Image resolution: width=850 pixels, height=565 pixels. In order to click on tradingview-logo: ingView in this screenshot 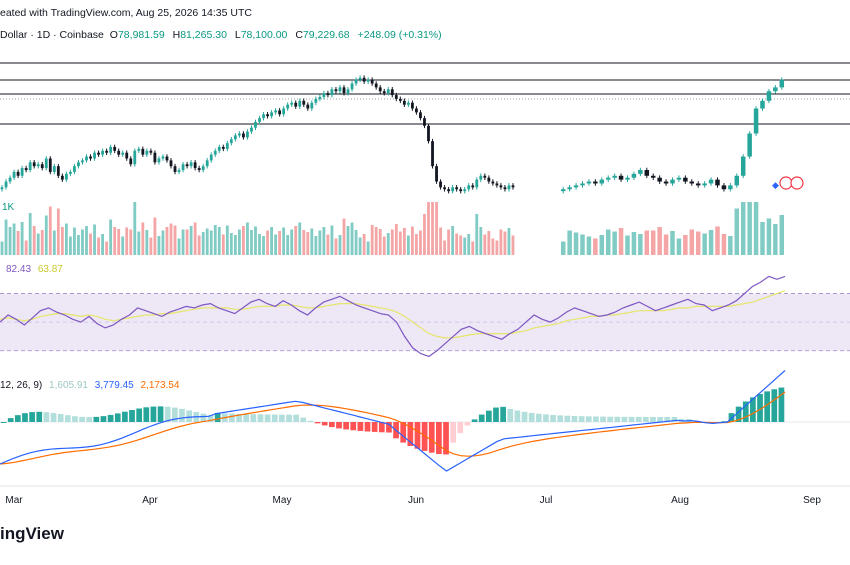, I will do `click(32, 533)`.